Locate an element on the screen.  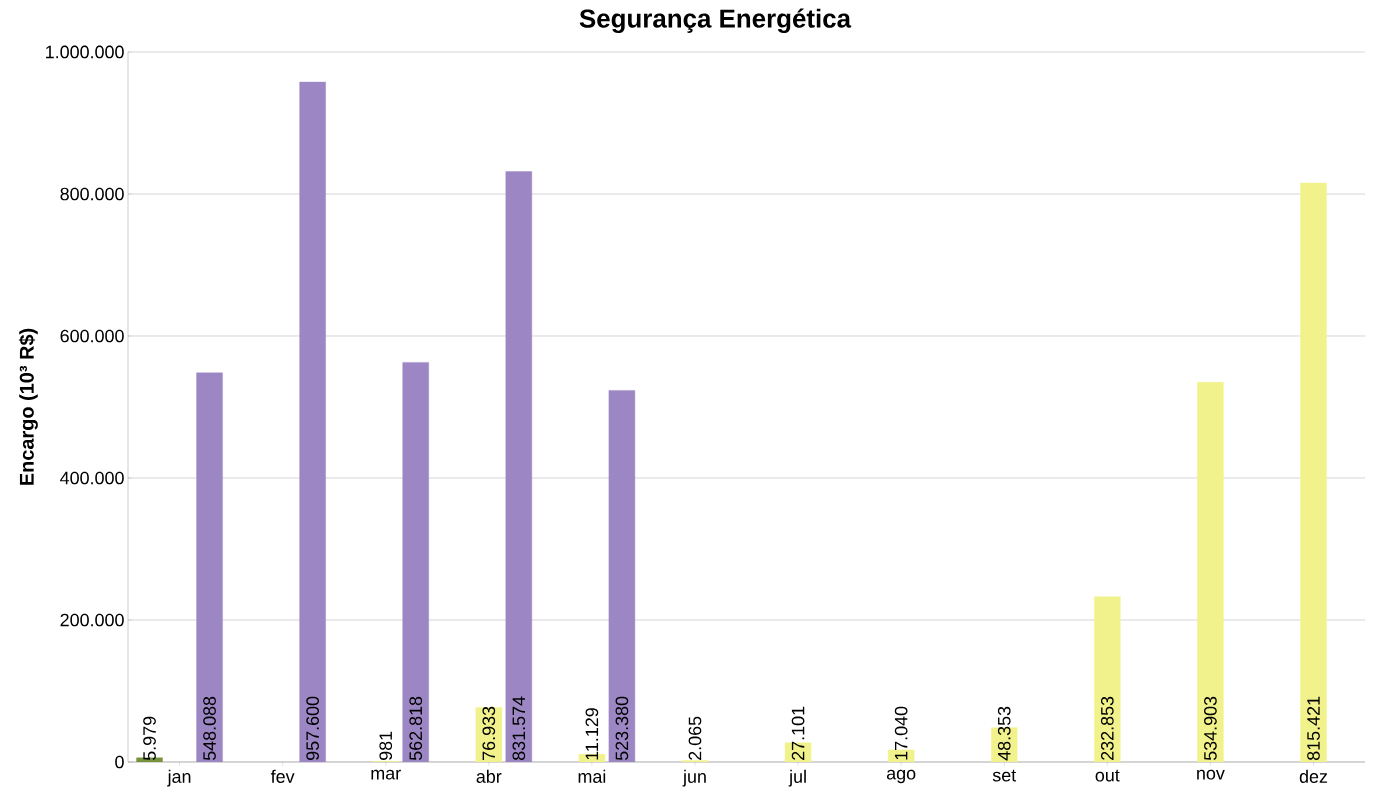
data-label: 76.933 is located at coordinates (489, 733).